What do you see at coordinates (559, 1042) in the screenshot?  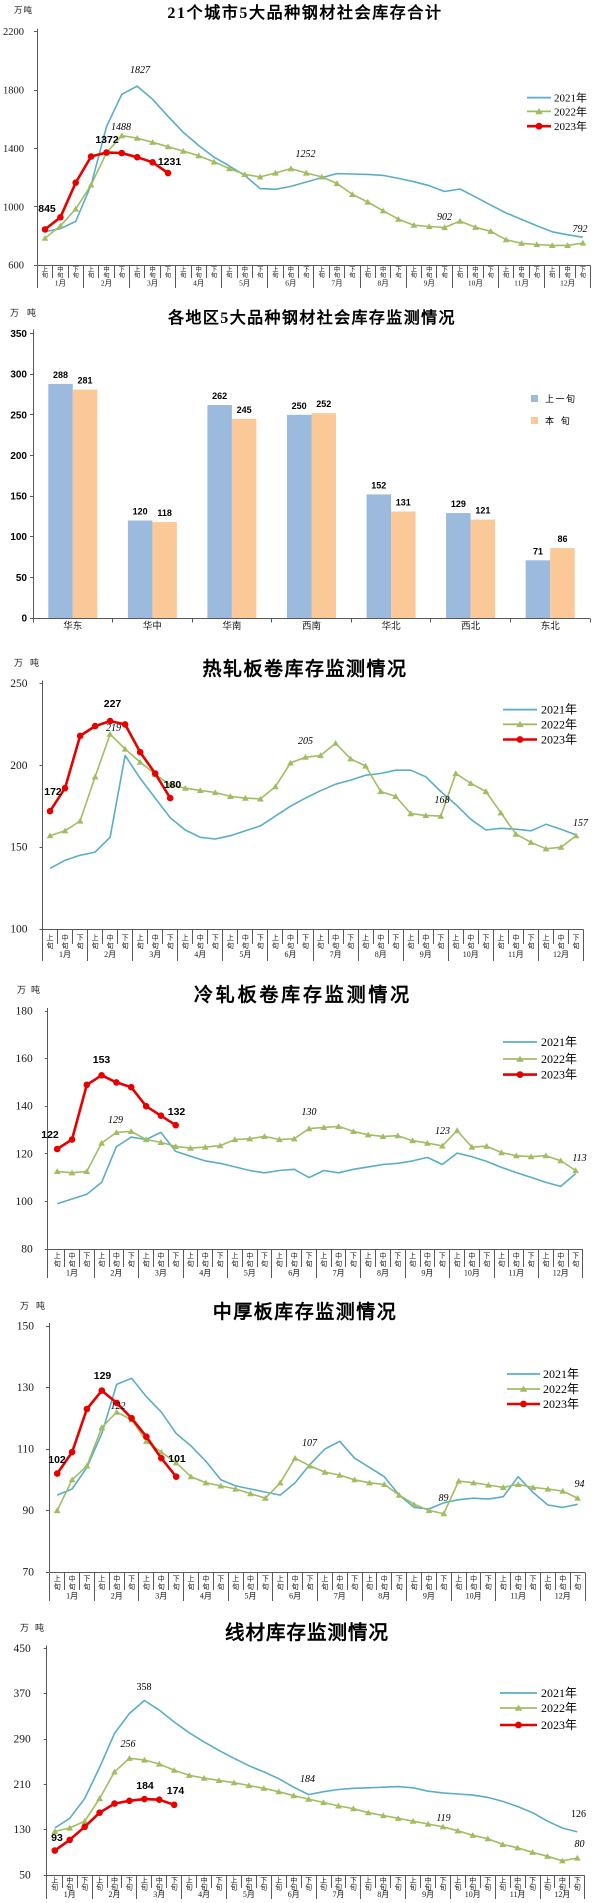 I see `svg-text: 2021年` at bounding box center [559, 1042].